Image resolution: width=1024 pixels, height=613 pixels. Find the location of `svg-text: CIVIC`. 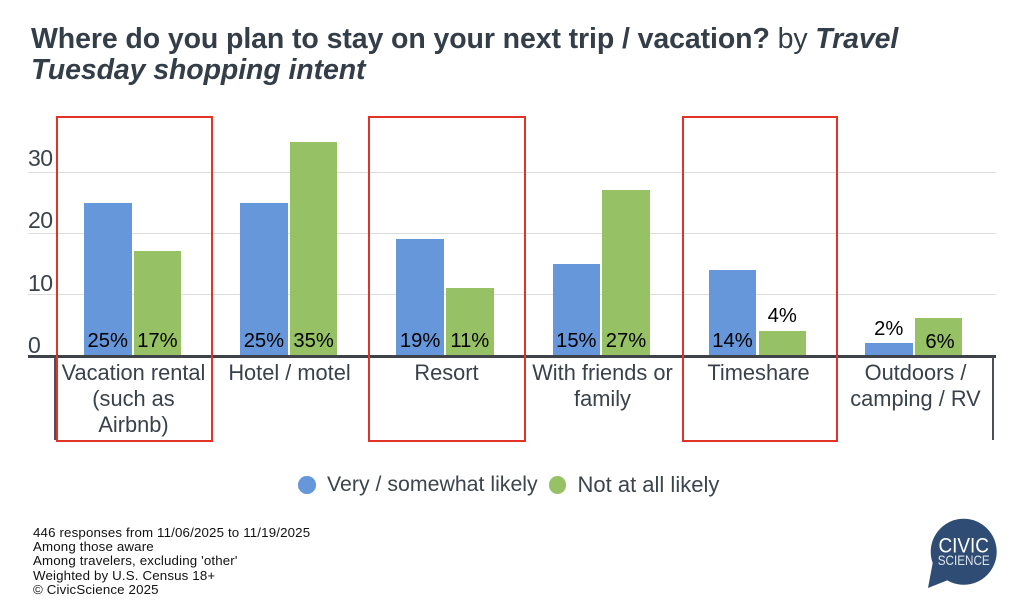

svg-text: CIVIC is located at coordinates (963, 546).